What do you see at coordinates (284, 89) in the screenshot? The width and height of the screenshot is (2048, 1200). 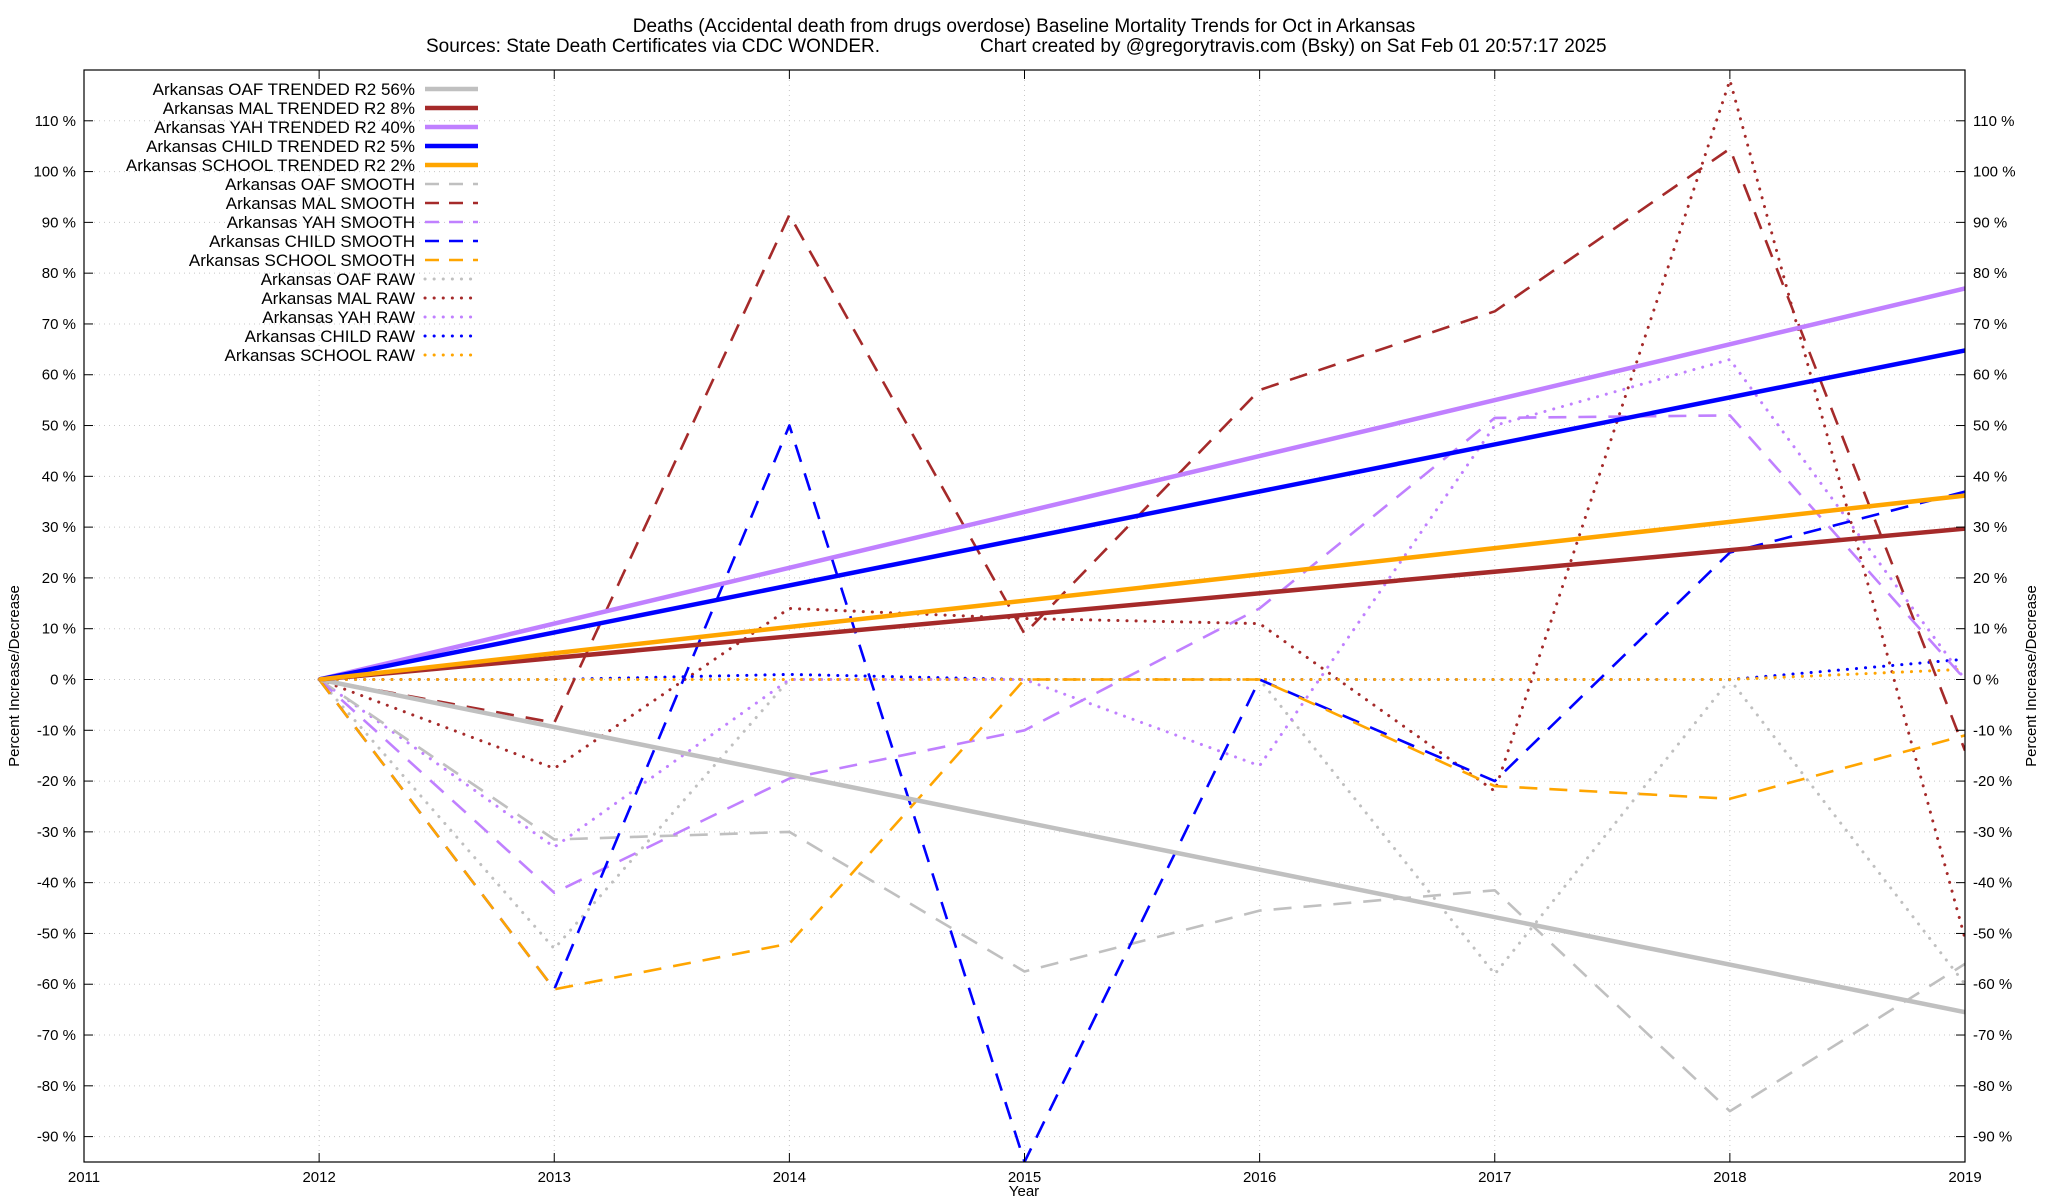 I see `legend-label: Arkansas OAF TRENDED R2 56%` at bounding box center [284, 89].